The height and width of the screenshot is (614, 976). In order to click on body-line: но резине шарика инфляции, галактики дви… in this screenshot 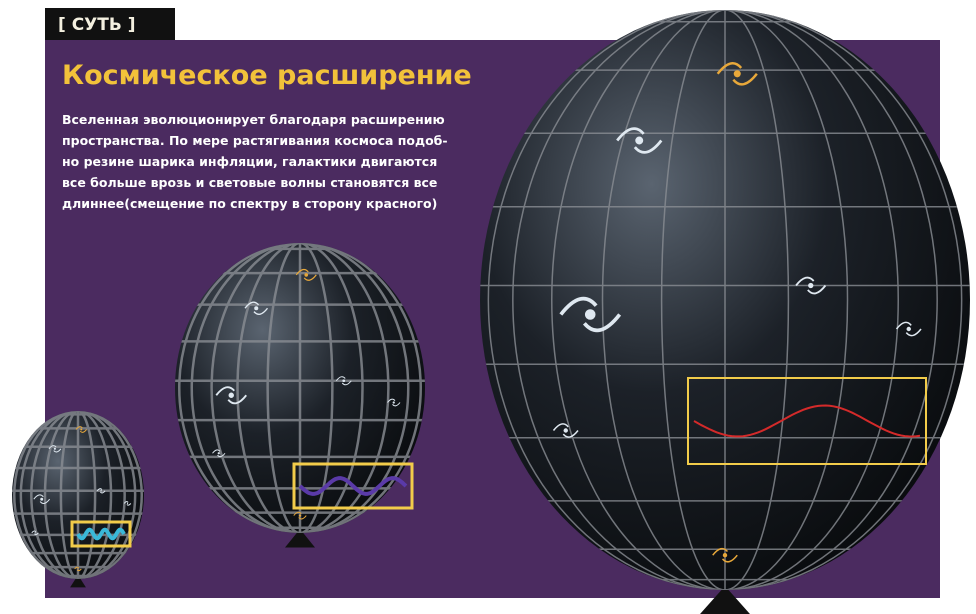, I will do `click(249, 161)`.